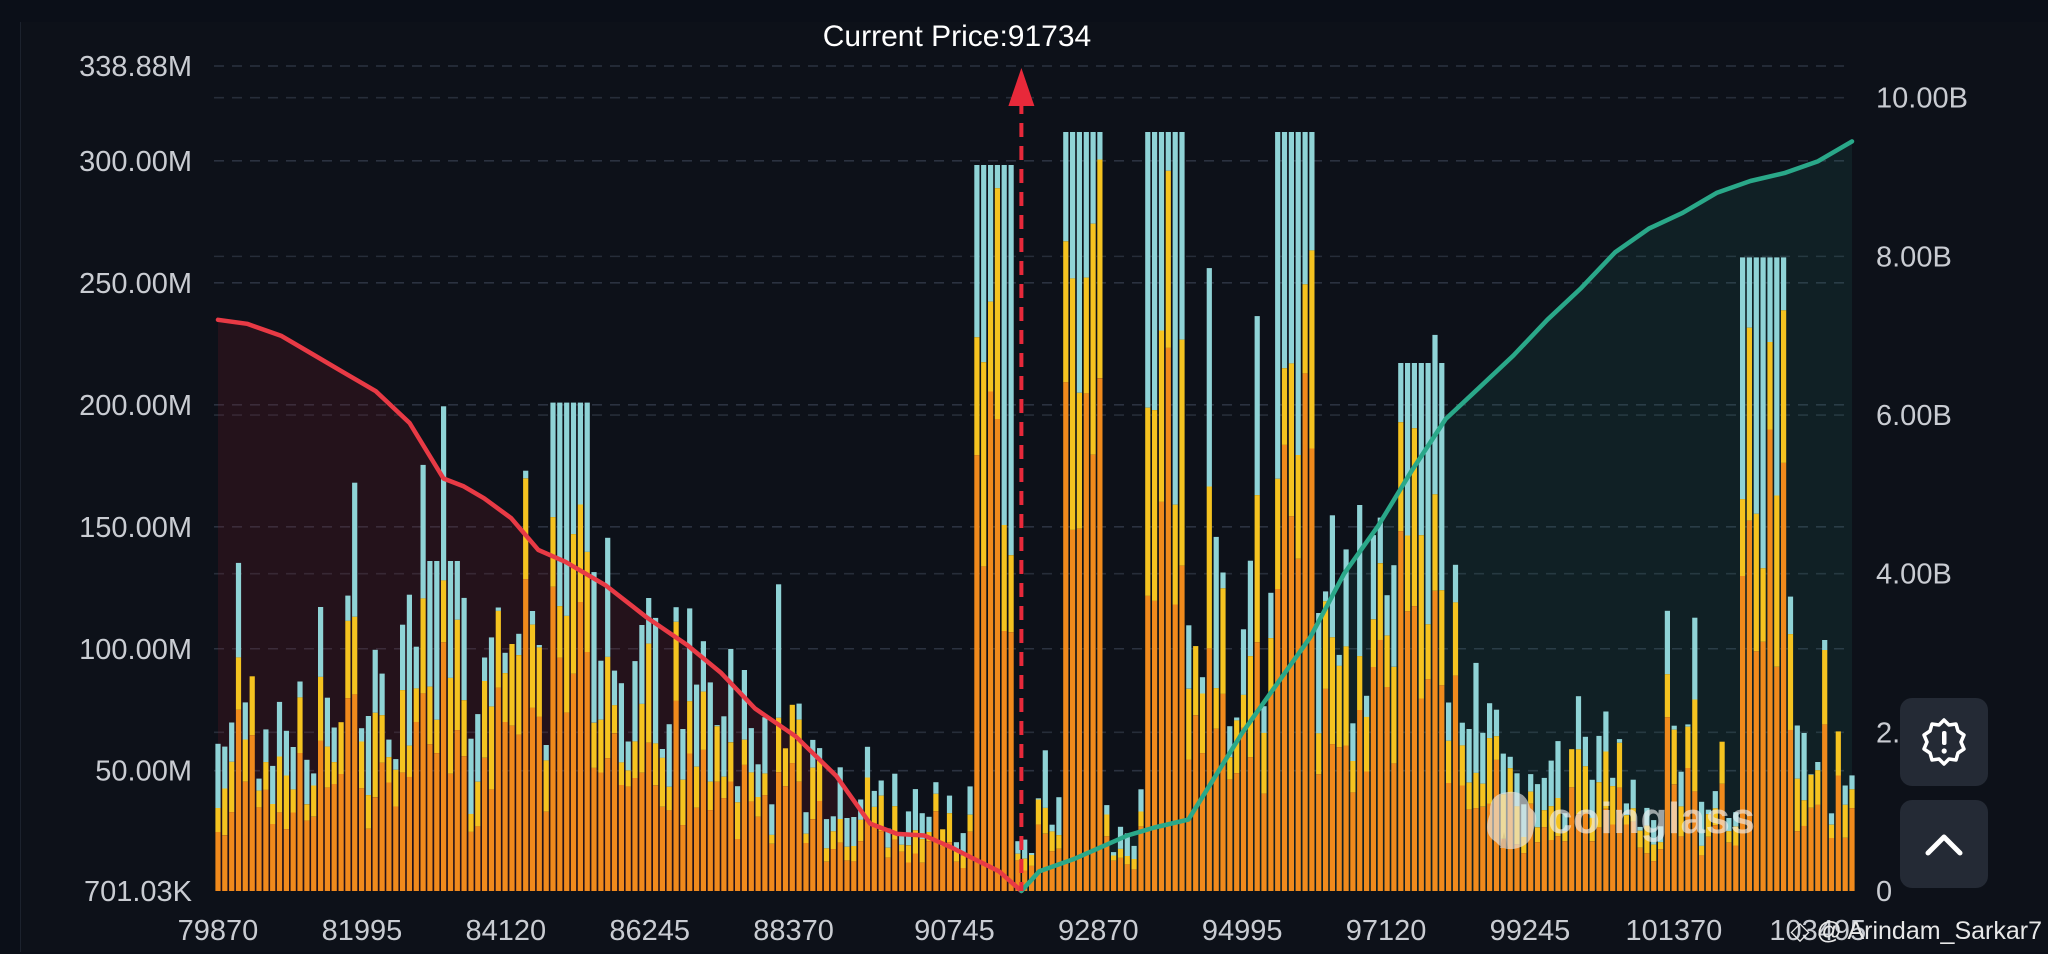 The image size is (2048, 954). I want to click on scroll-top-button, so click(1944, 844).